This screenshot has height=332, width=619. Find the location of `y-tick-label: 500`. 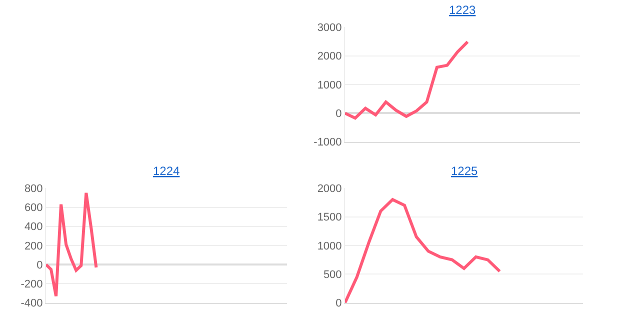

y-tick-label: 500 is located at coordinates (332, 275).